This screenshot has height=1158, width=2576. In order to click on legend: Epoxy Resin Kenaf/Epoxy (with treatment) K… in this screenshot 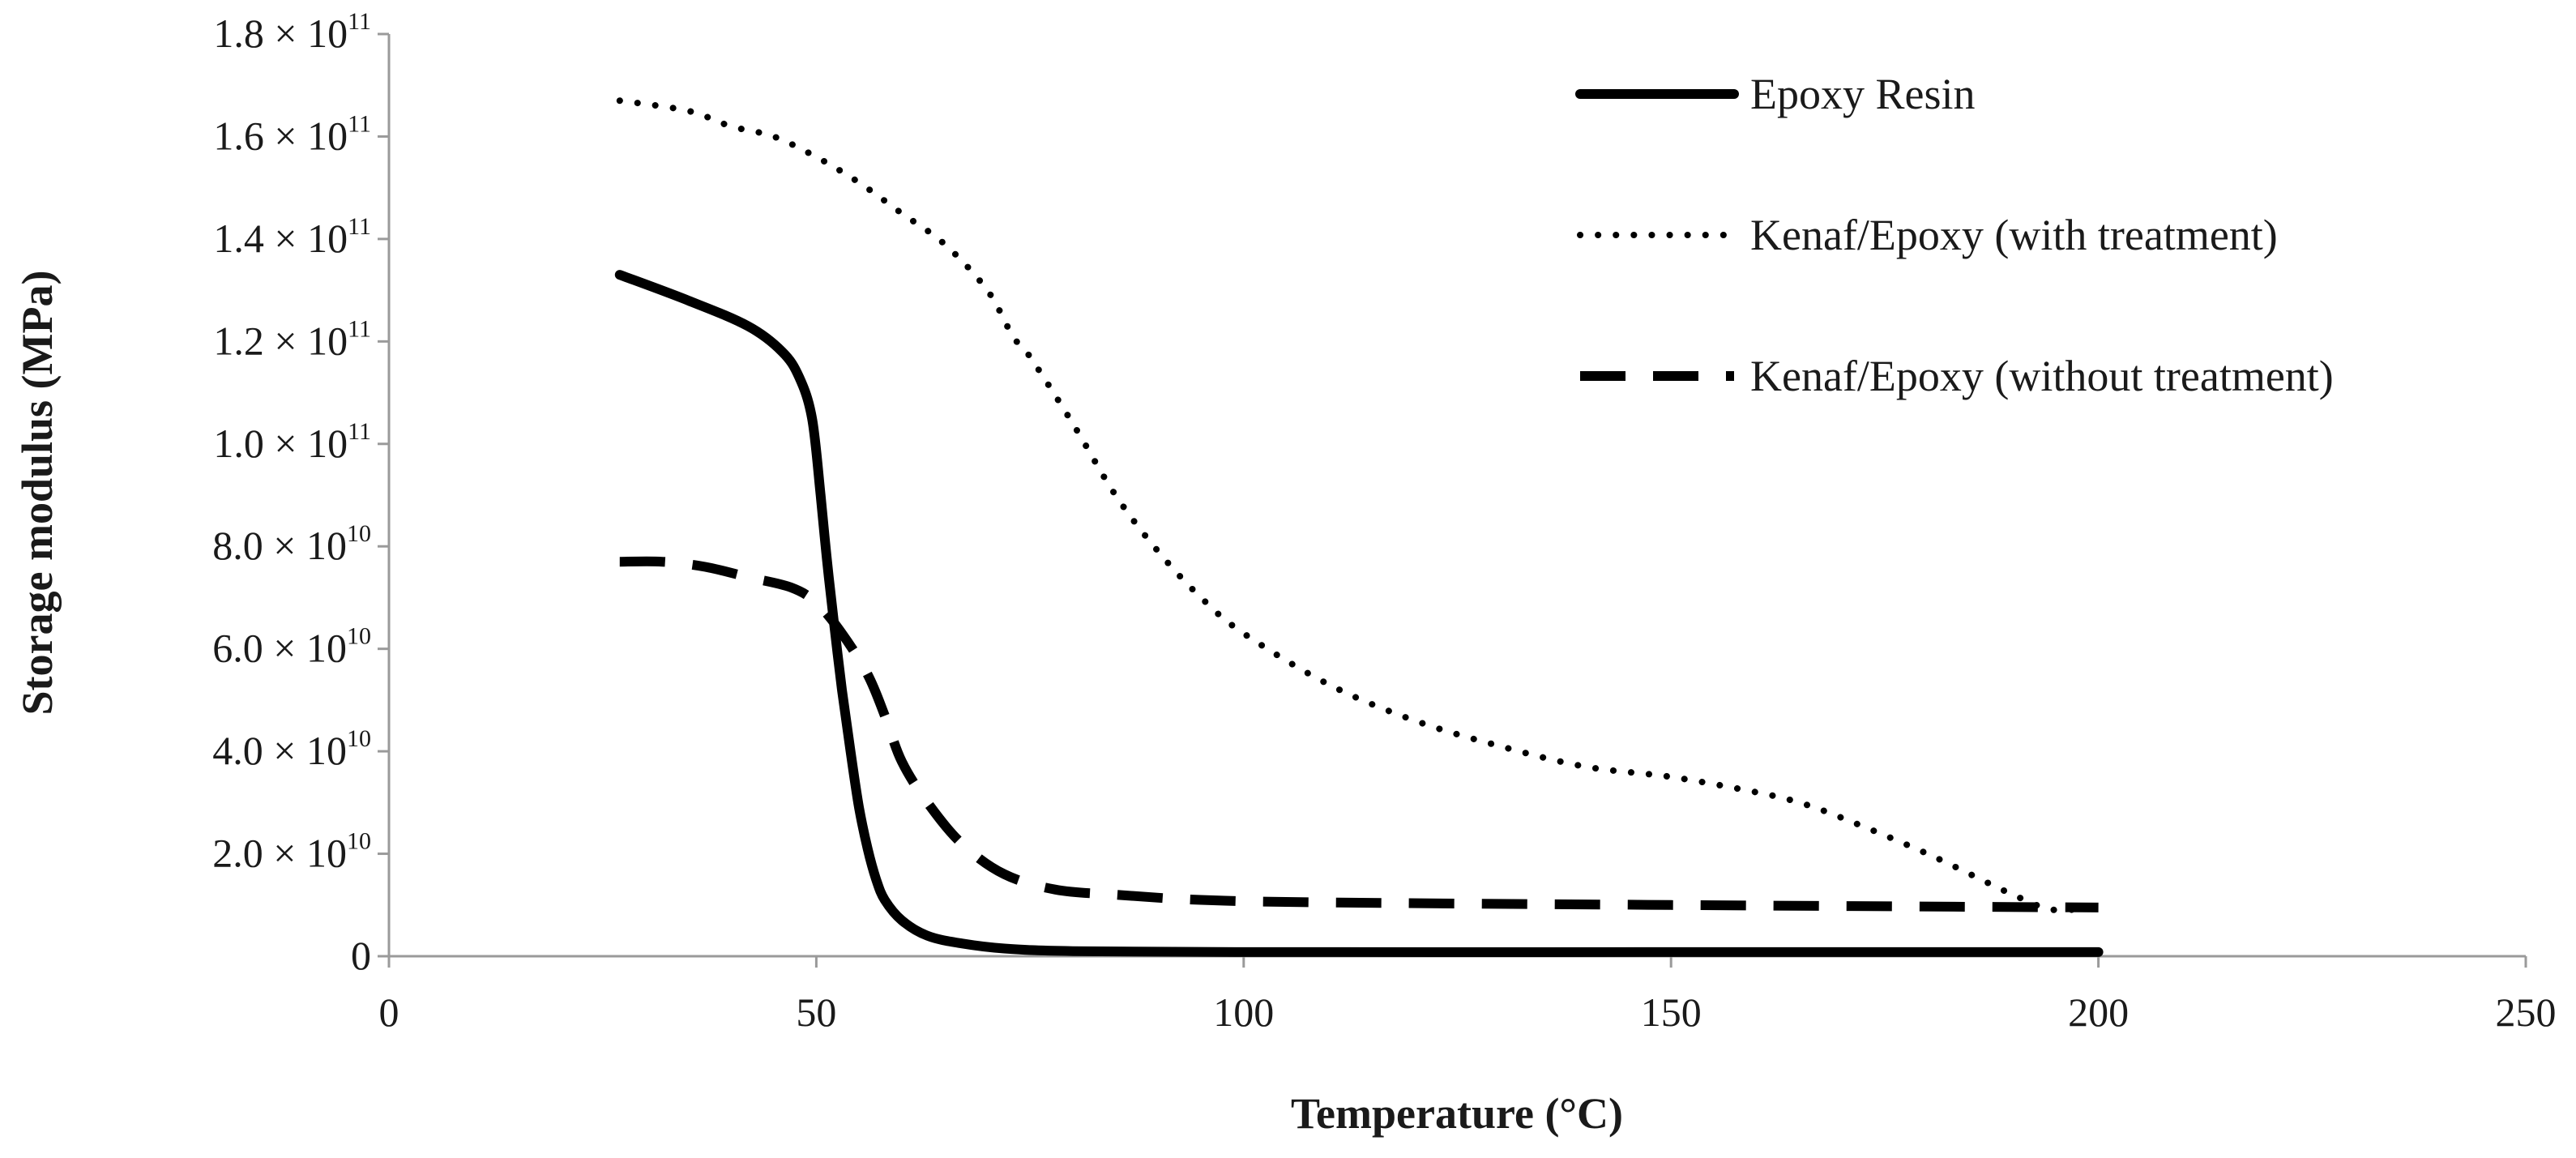, I will do `click(1954, 235)`.